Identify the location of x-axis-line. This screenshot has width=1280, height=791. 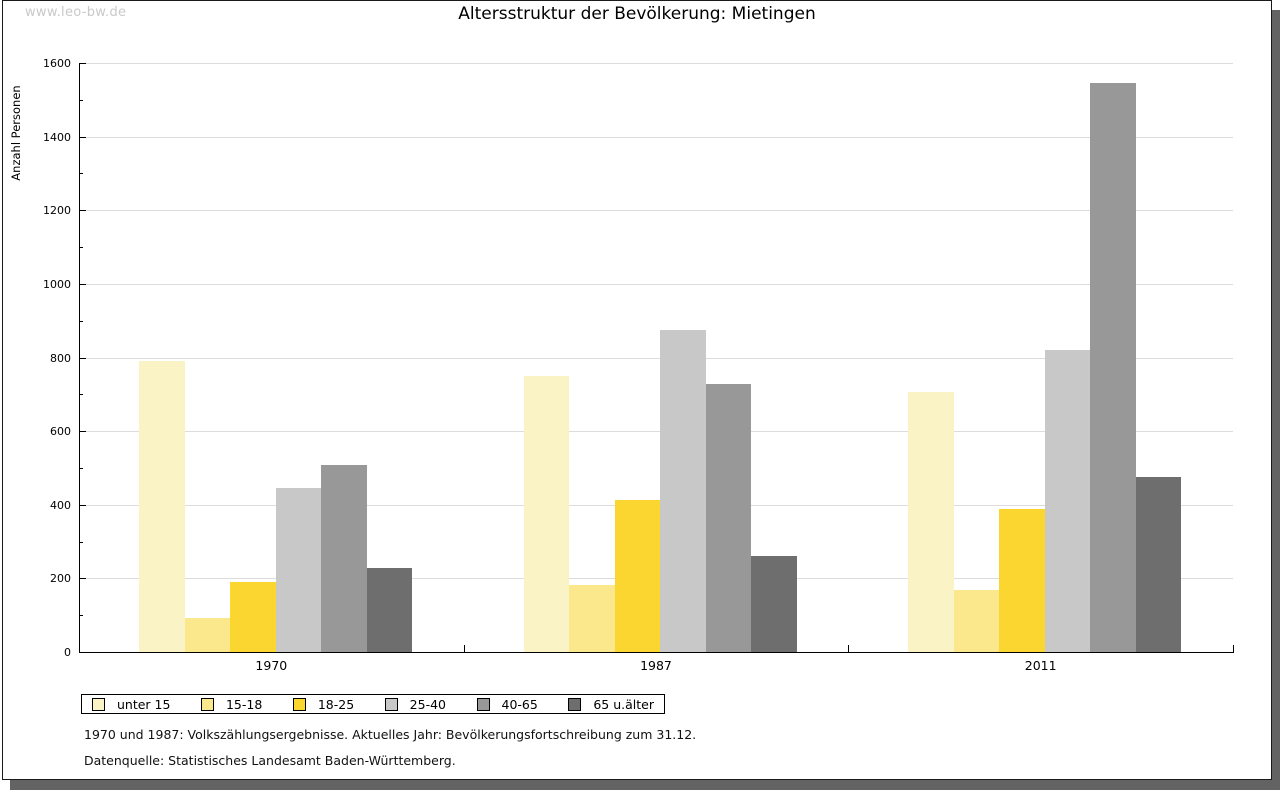
(656, 652).